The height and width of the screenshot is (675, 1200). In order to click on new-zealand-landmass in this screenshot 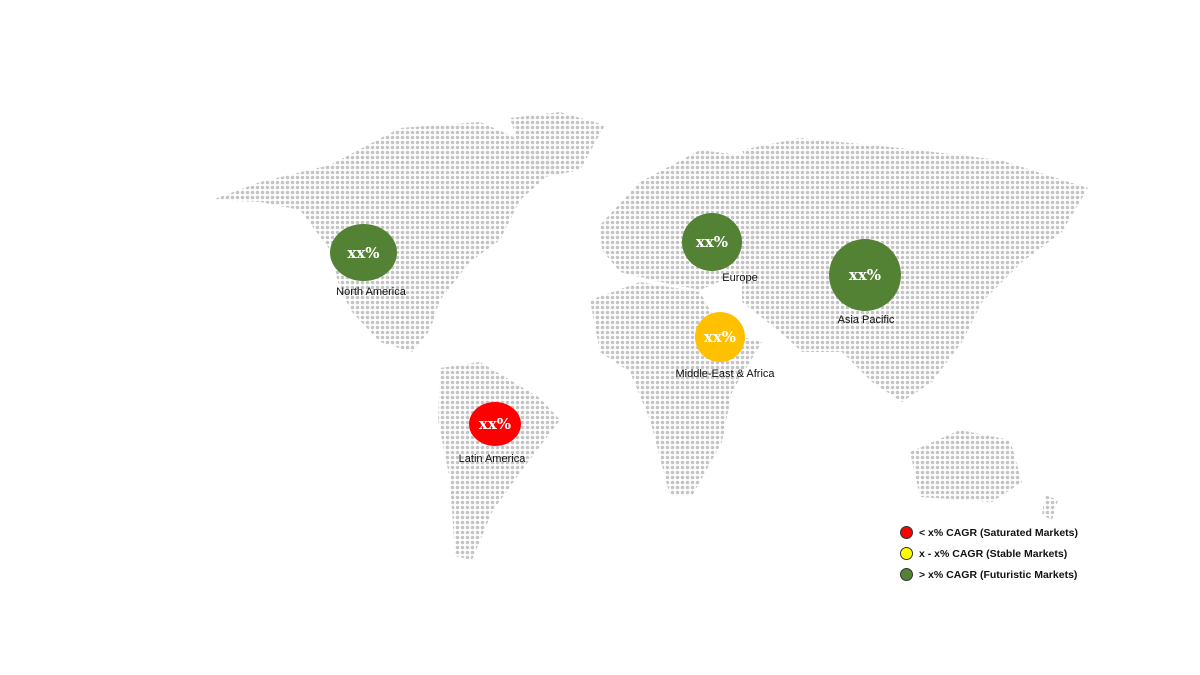, I will do `click(1050, 507)`.